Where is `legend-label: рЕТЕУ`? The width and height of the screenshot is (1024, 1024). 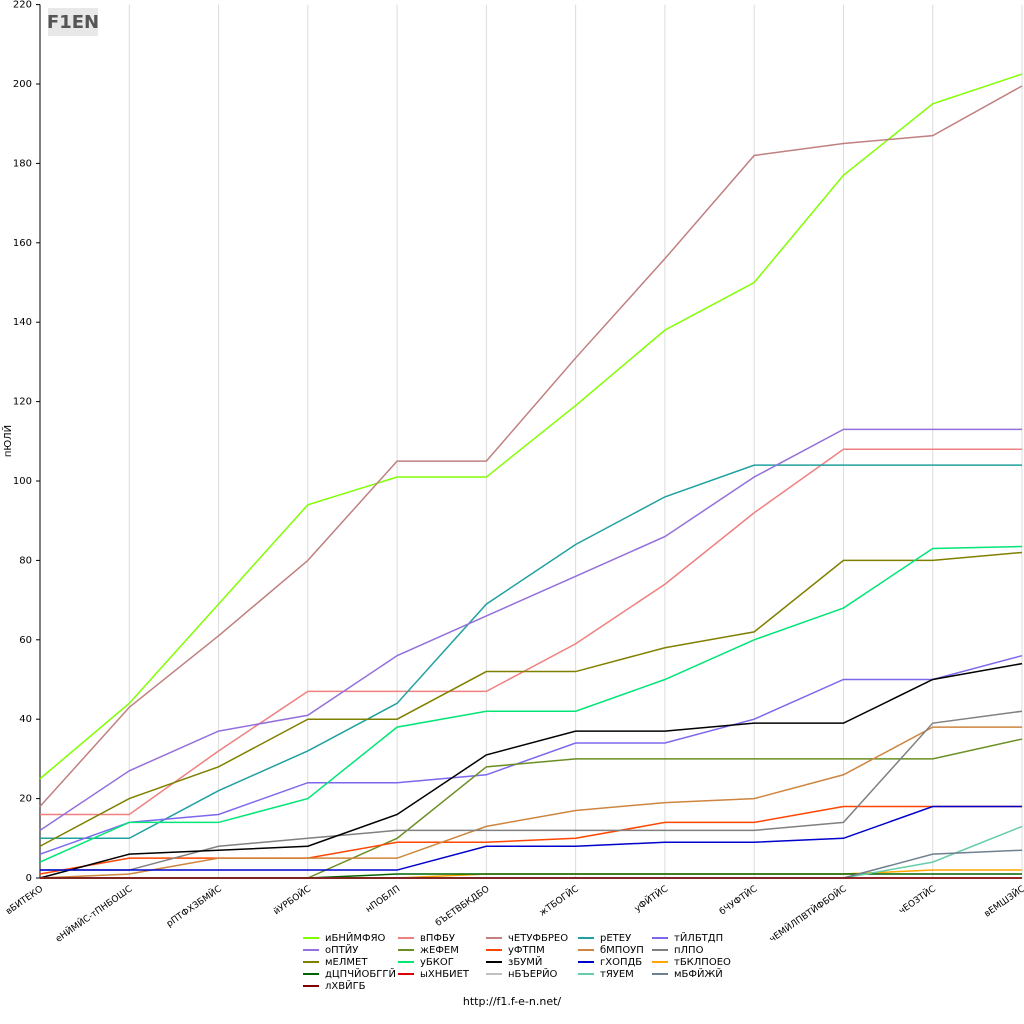
legend-label: рЕТЕУ is located at coordinates (615, 938).